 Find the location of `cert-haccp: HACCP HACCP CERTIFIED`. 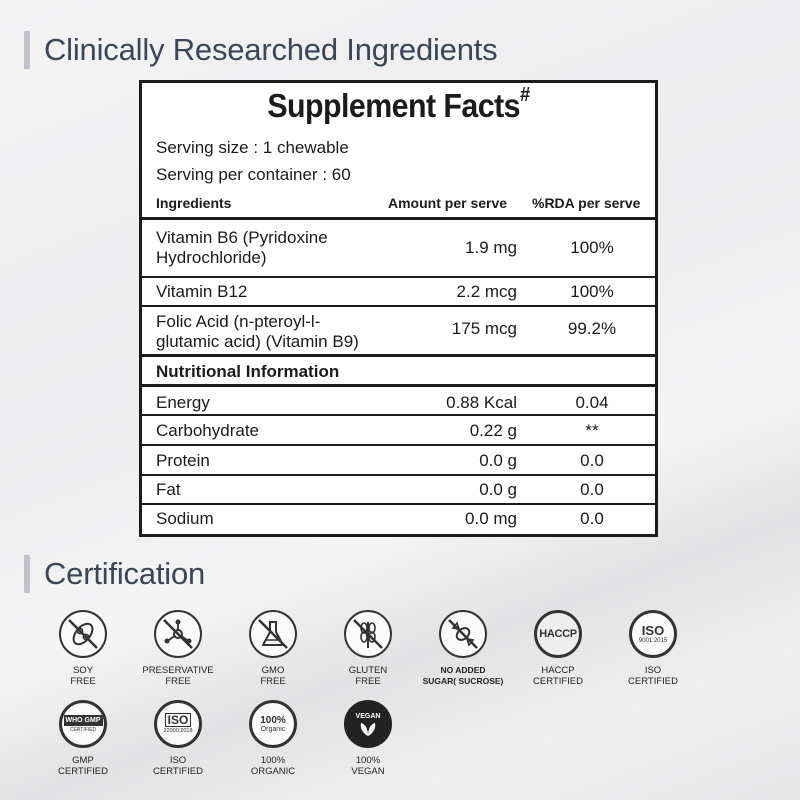

cert-haccp: HACCP HACCP CERTIFIED is located at coordinates (558, 648).